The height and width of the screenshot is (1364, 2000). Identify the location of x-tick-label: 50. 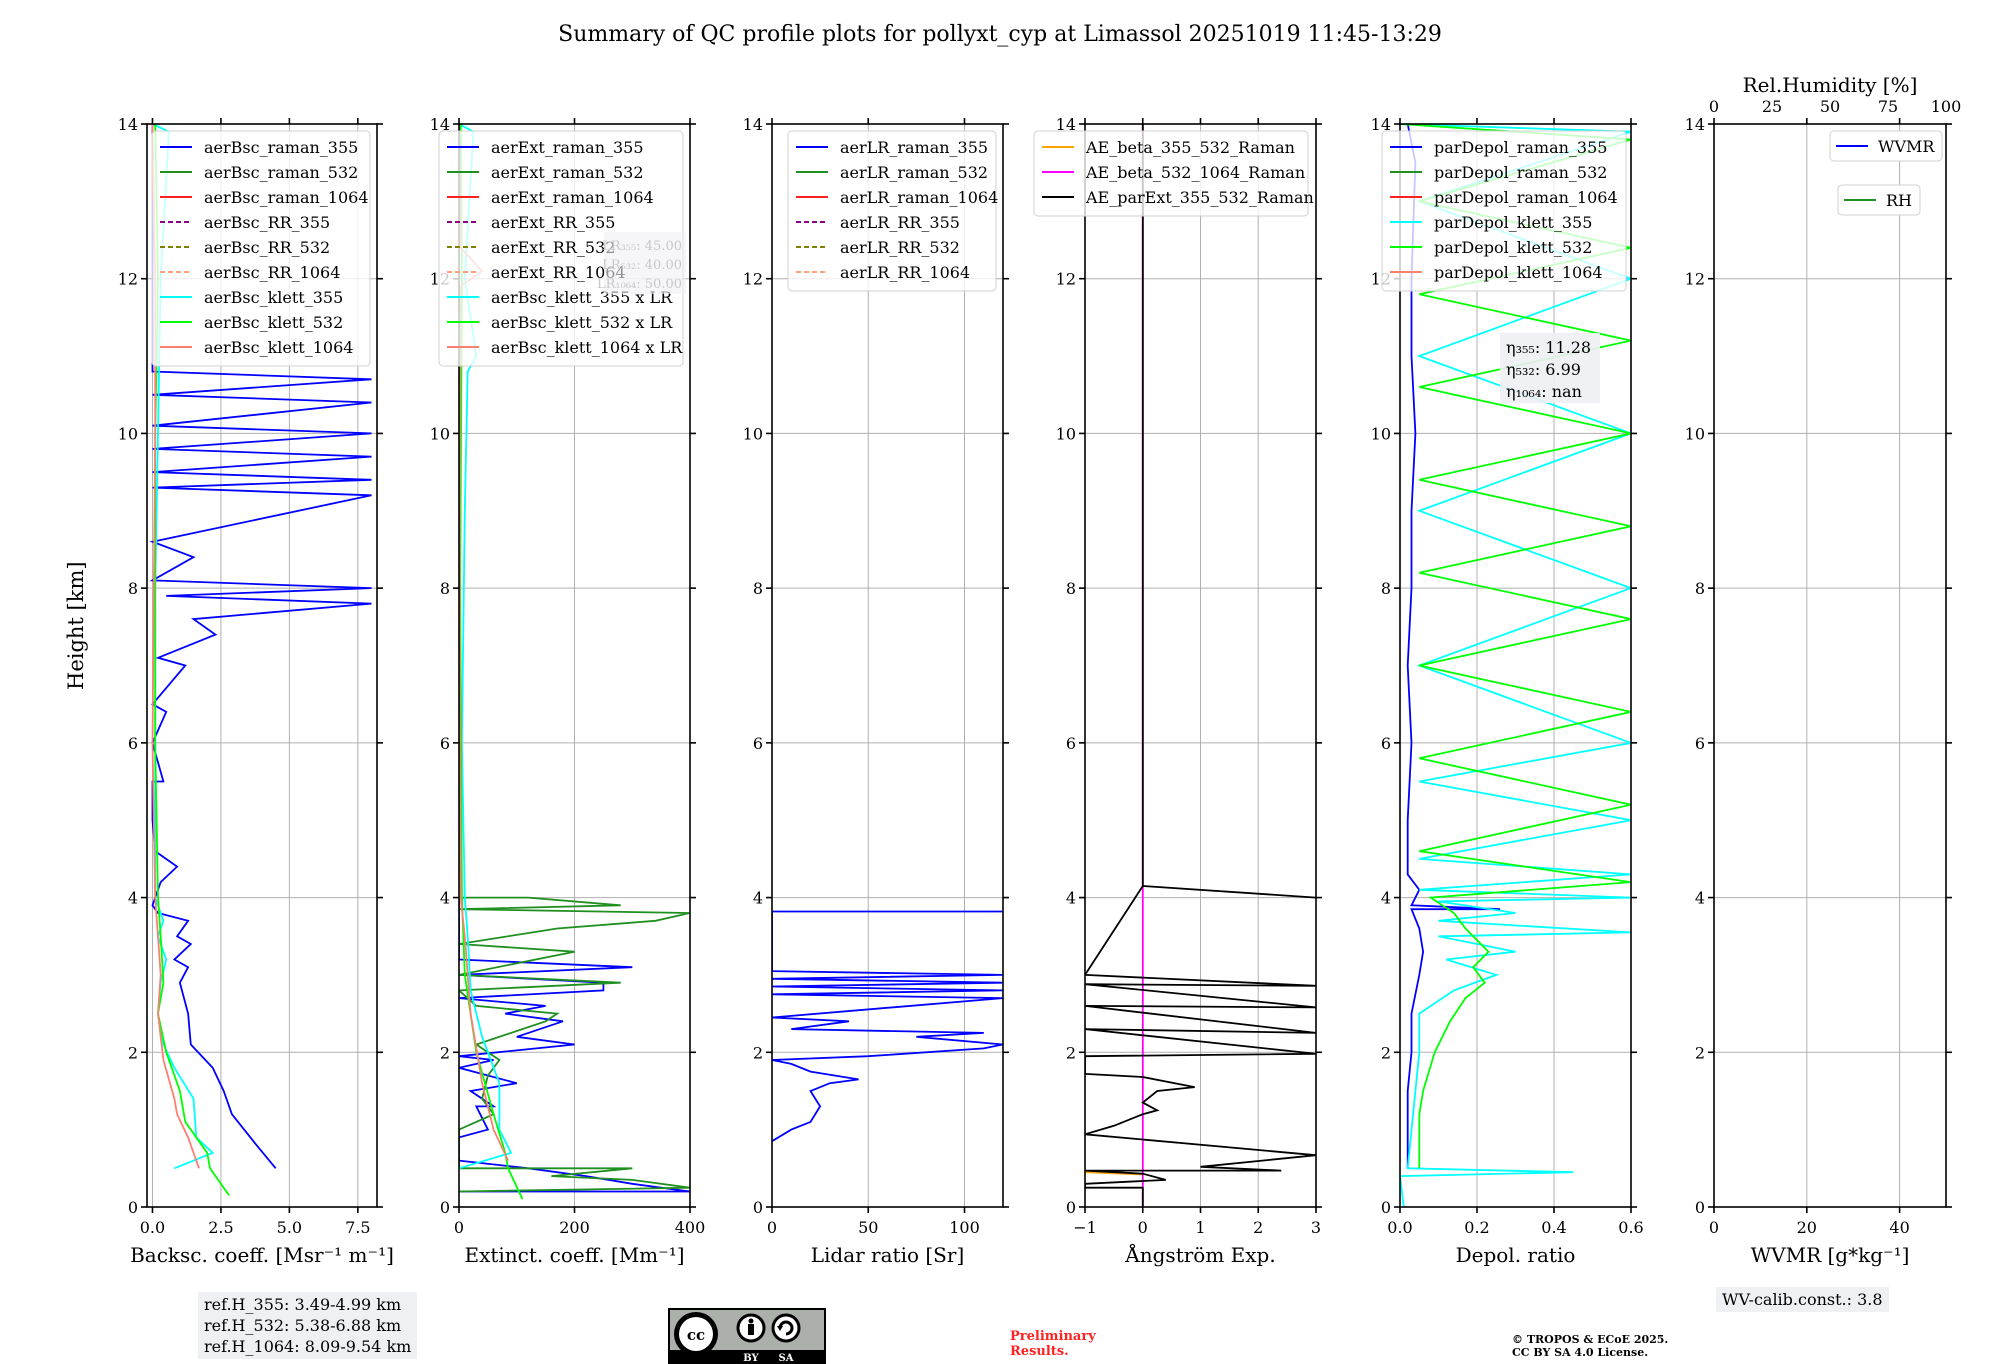
(868, 1227).